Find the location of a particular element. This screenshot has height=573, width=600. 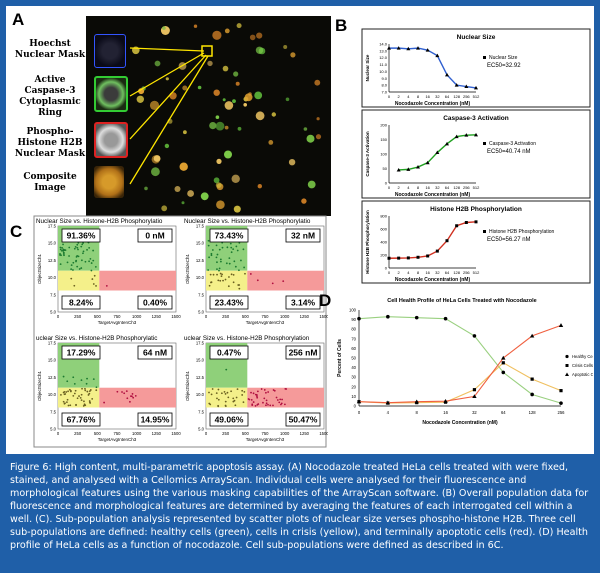

healthy-percent-box is located at coordinates (81, 352).